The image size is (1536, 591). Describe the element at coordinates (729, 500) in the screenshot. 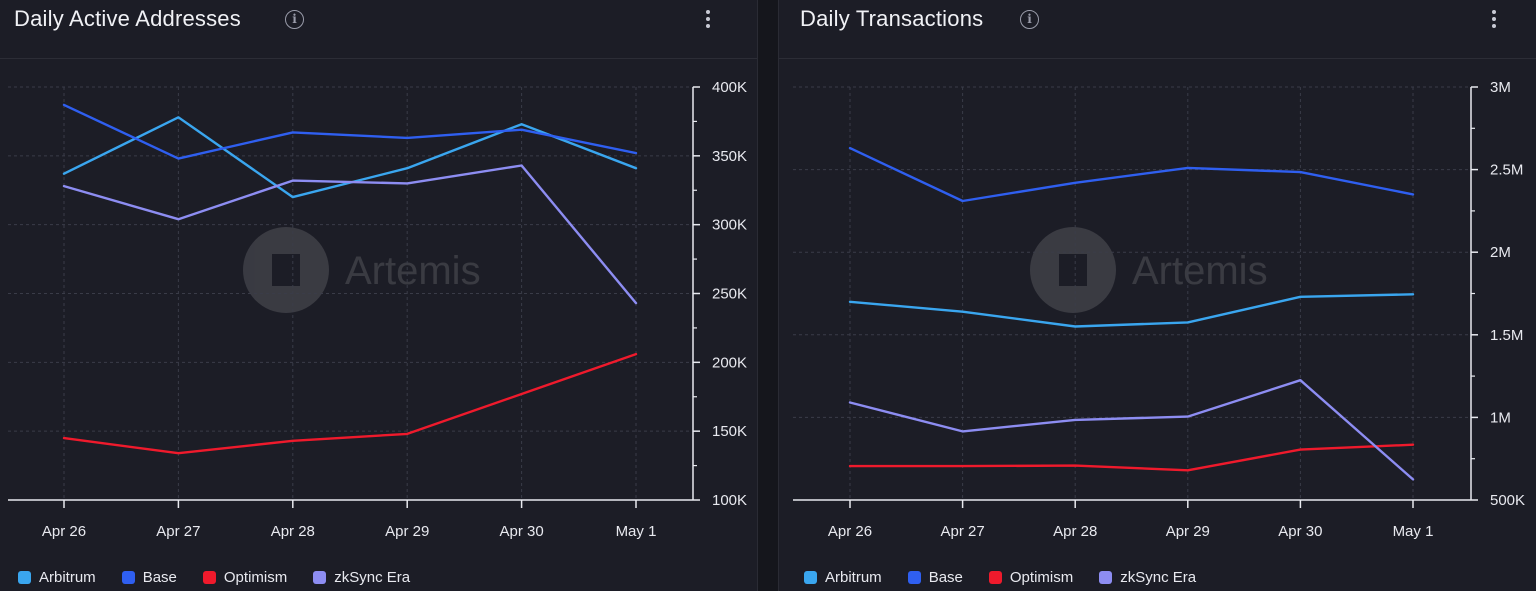

I see `y-tick-label: 100K` at that location.